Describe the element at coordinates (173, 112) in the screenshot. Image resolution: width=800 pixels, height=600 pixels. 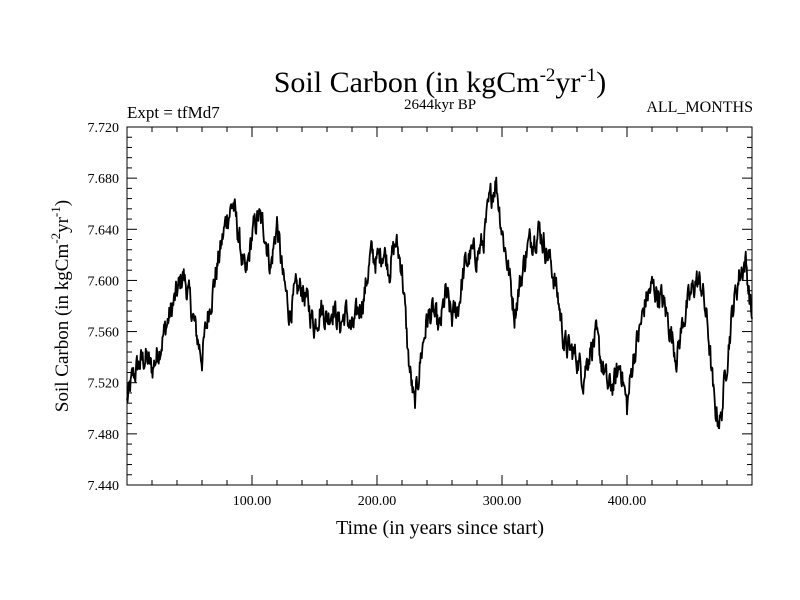
I see `experiment-label: Expt = tfMd7` at that location.